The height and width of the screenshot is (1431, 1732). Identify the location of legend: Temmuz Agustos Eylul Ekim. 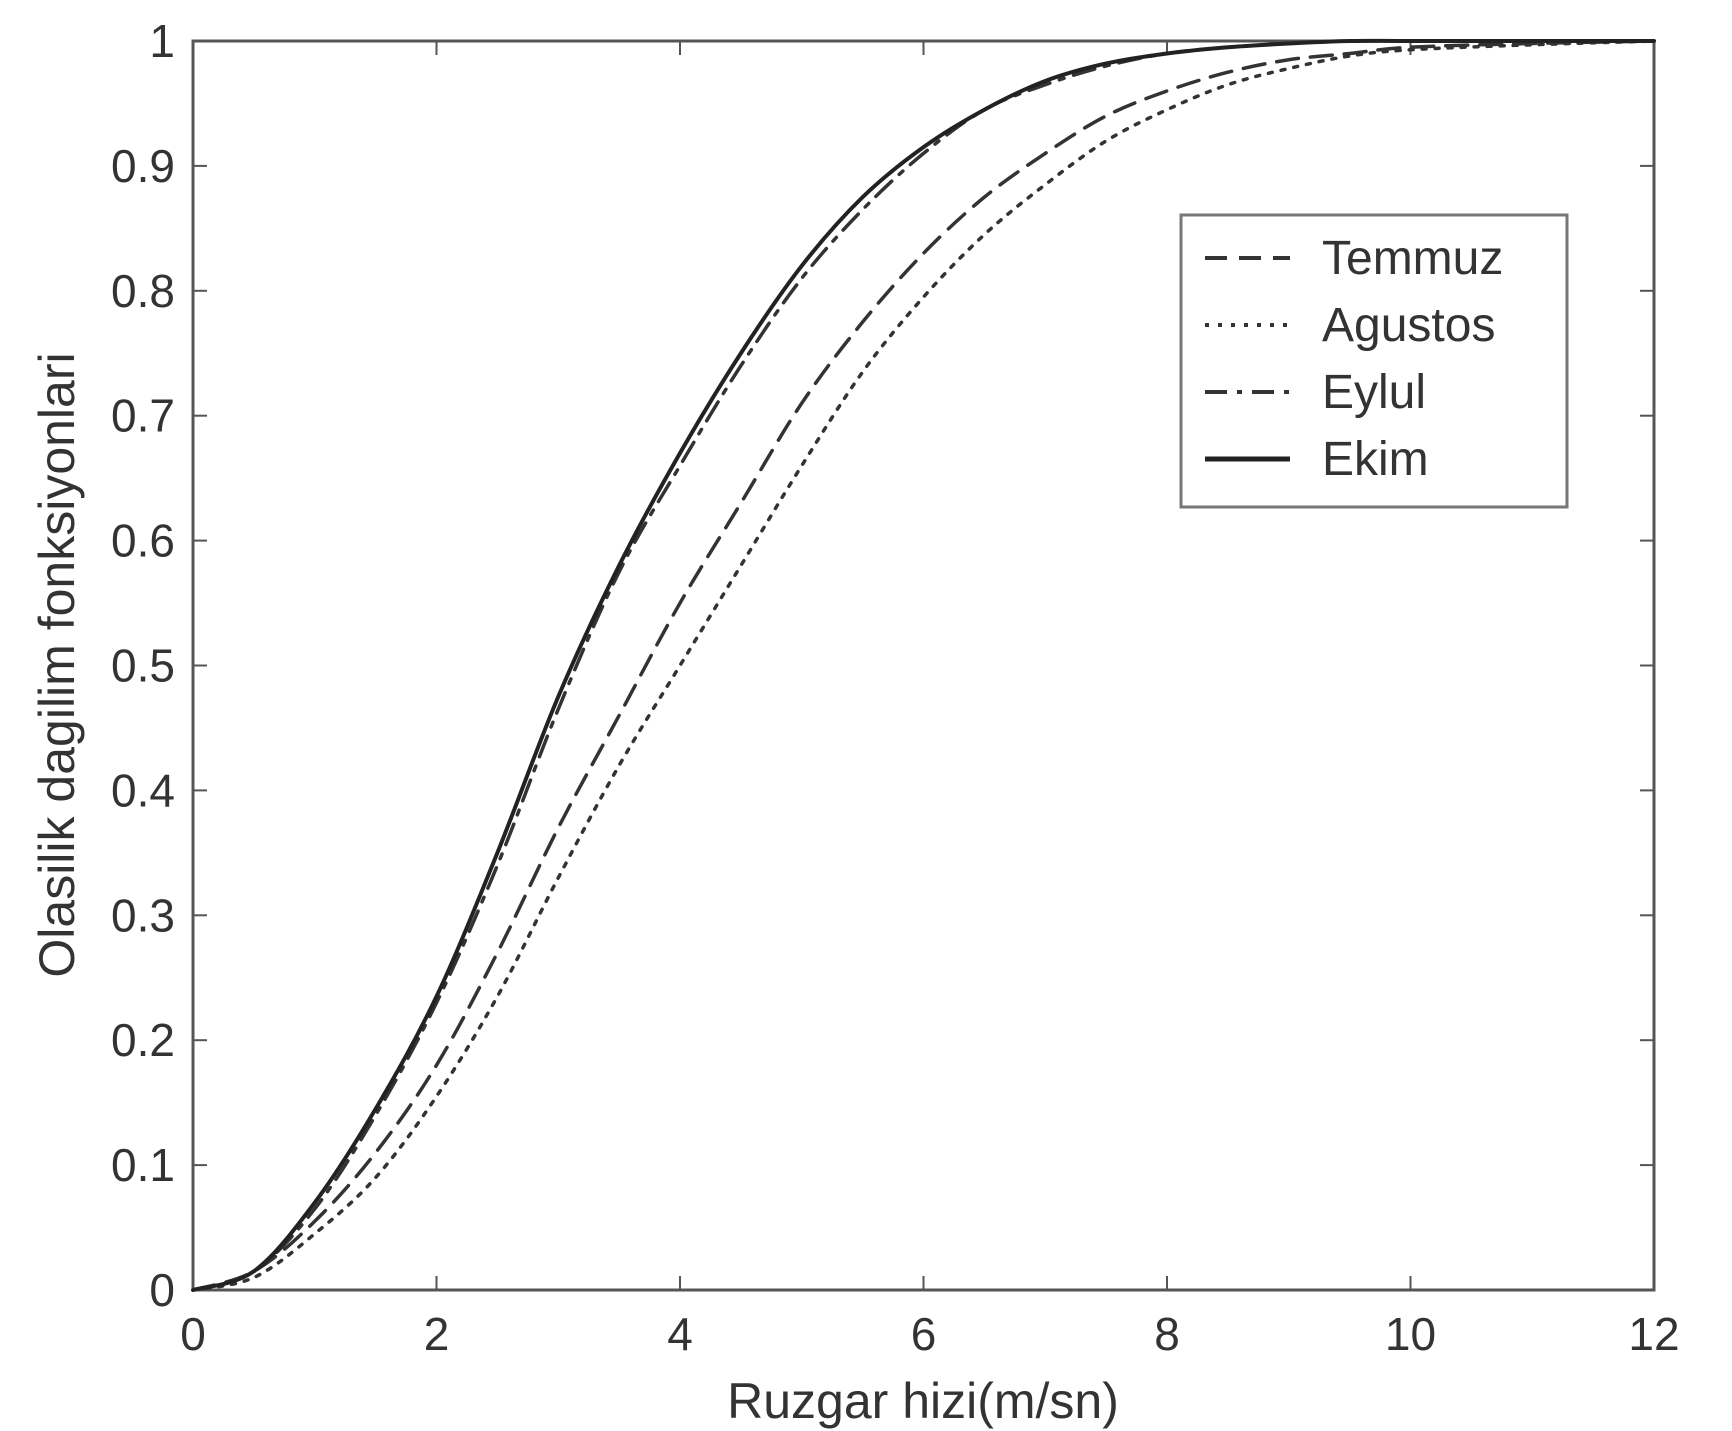
(1374, 361).